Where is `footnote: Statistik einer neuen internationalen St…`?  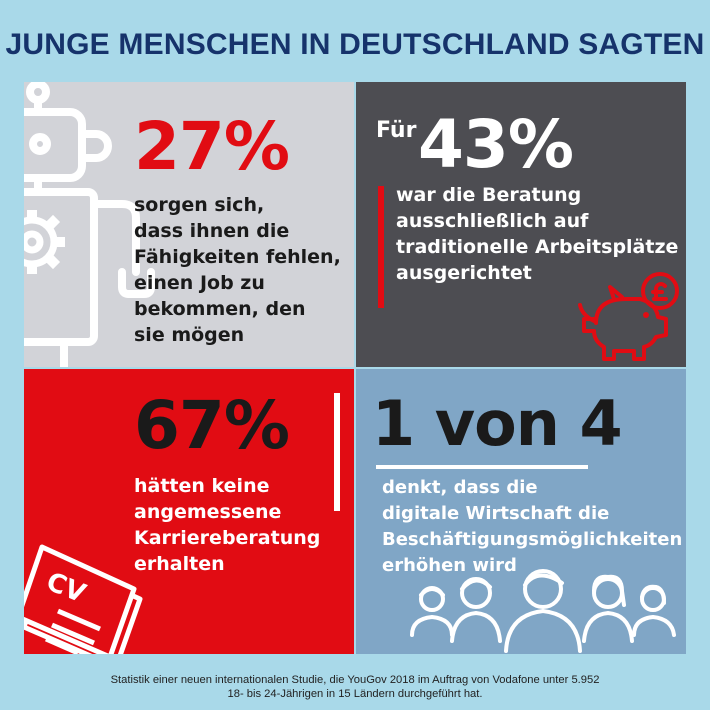
footnote: Statistik einer neuen internationalen St… is located at coordinates (355, 687).